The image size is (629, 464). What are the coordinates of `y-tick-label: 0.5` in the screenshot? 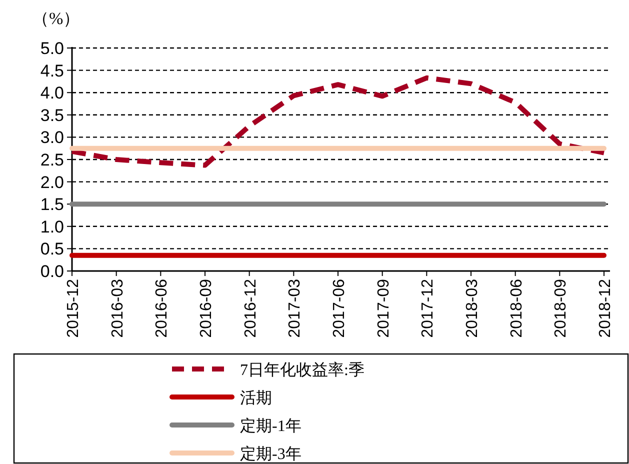 It's located at (52, 249).